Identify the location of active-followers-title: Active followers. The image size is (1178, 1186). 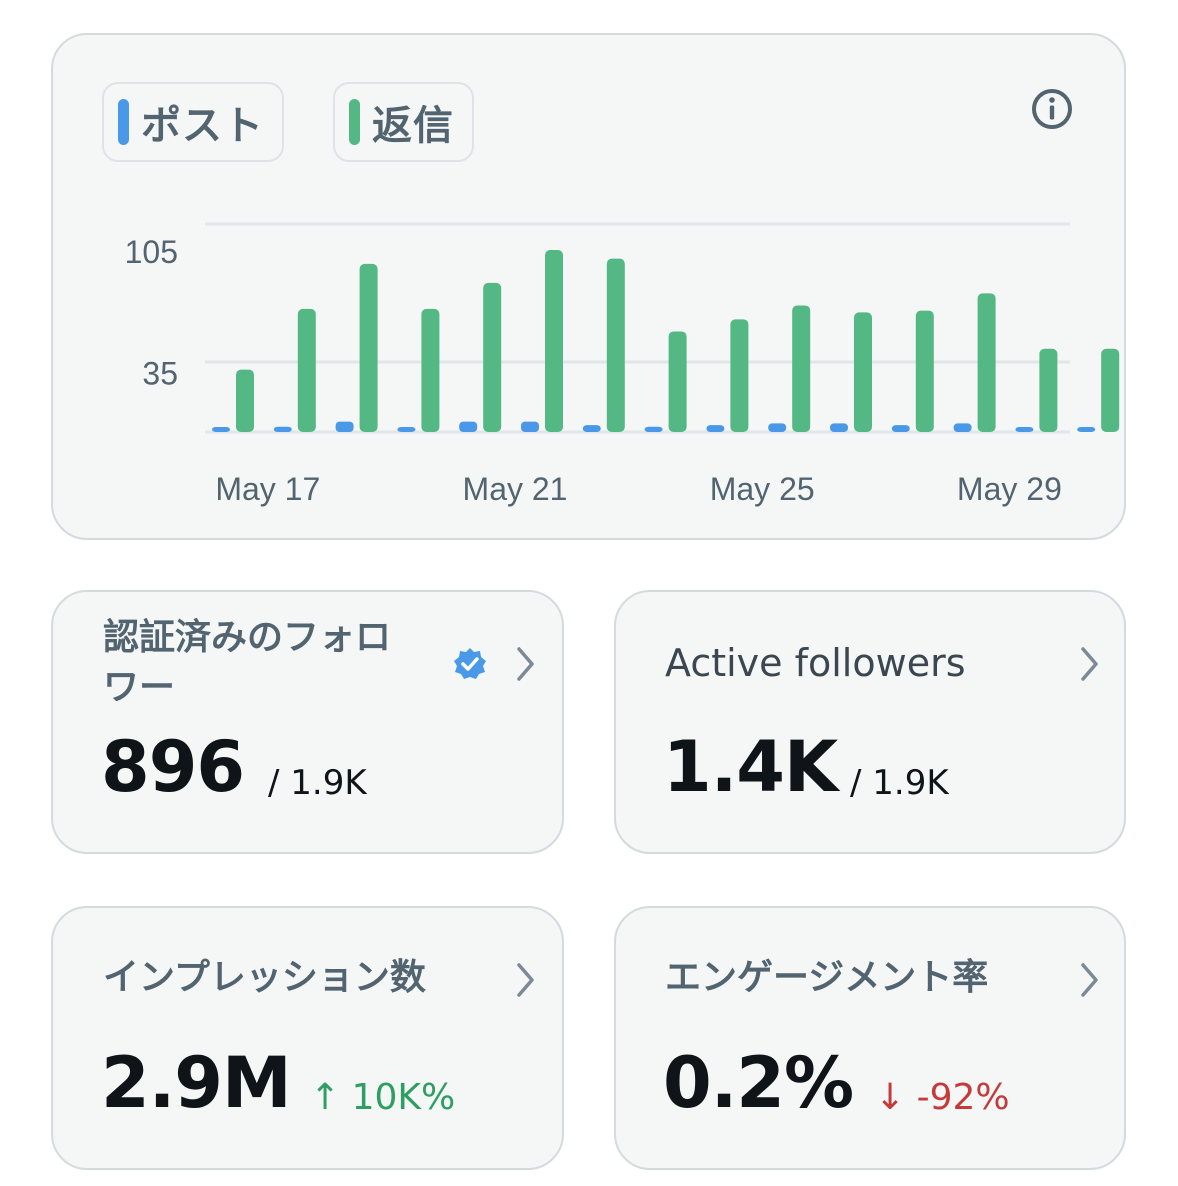
(815, 663).